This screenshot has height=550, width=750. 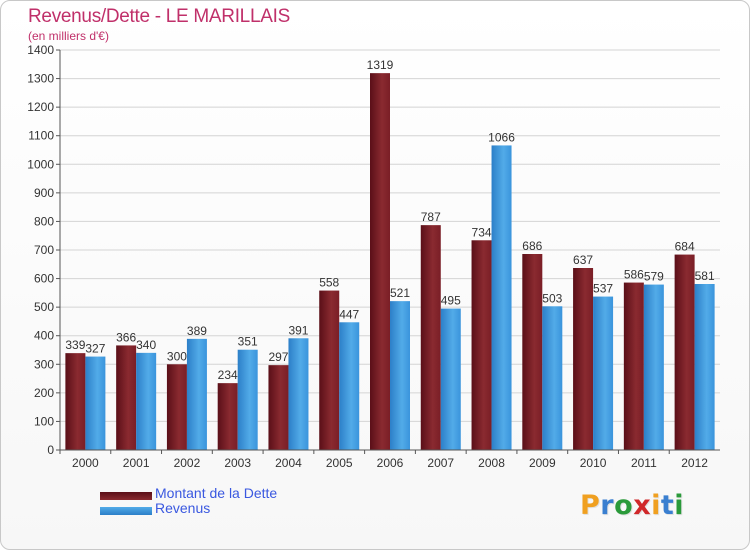 What do you see at coordinates (440, 463) in the screenshot?
I see `x-tick-label: 2007` at bounding box center [440, 463].